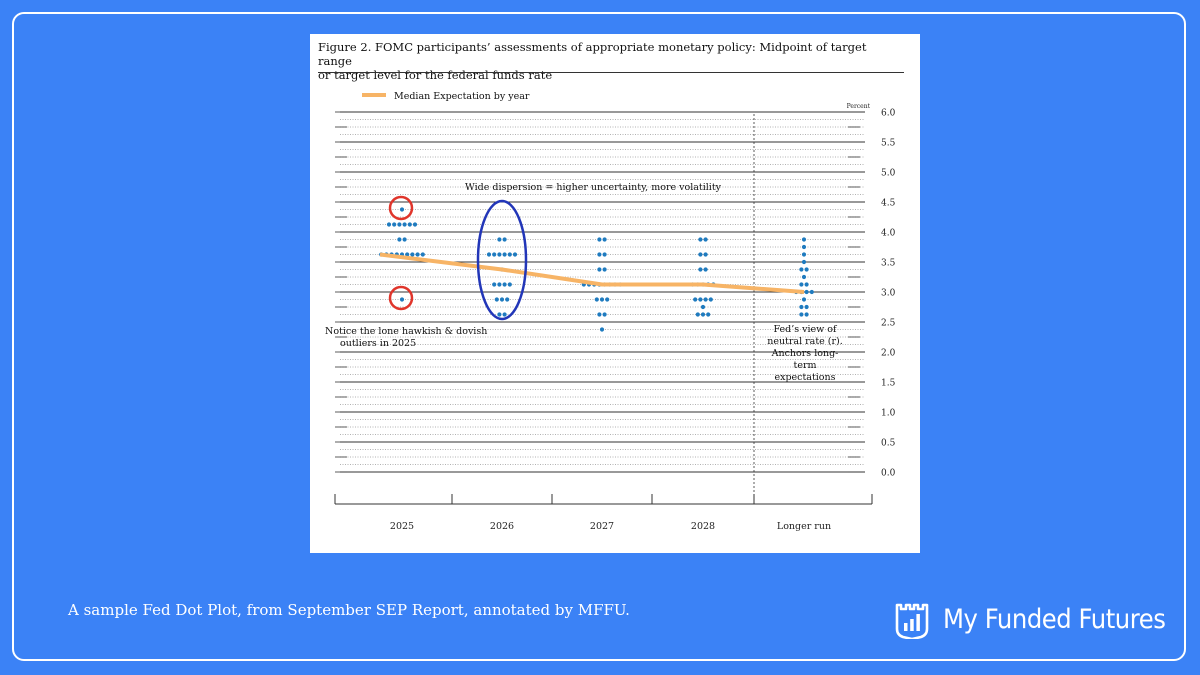  Describe the element at coordinates (805, 353) in the screenshot. I see `neutral-annotation-line3: Anchors long-` at that location.